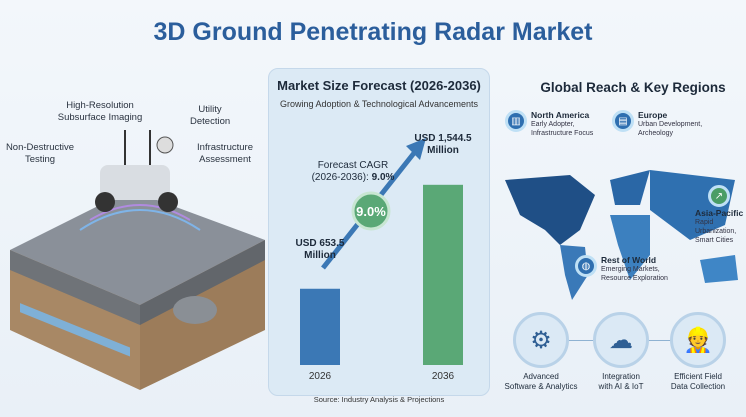  Describe the element at coordinates (195, 310) in the screenshot. I see `rock` at that location.